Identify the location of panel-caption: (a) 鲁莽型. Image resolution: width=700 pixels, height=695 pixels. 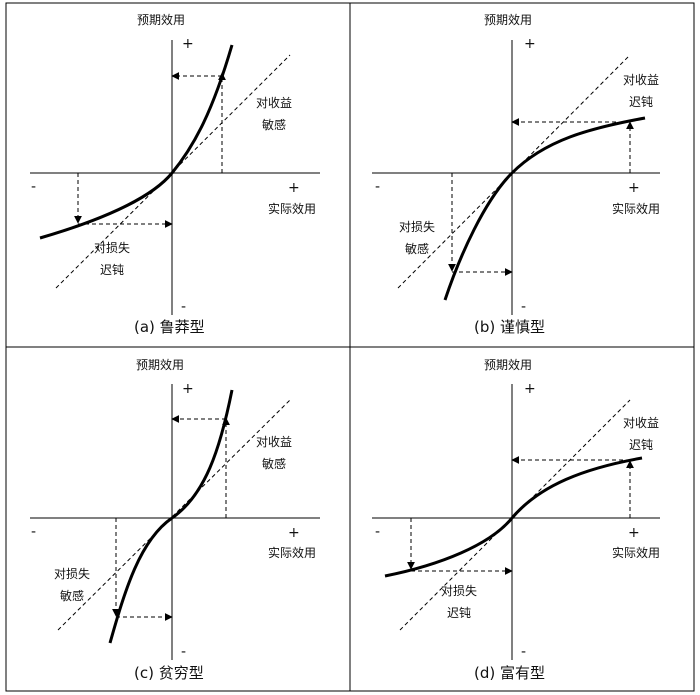
(169, 327).